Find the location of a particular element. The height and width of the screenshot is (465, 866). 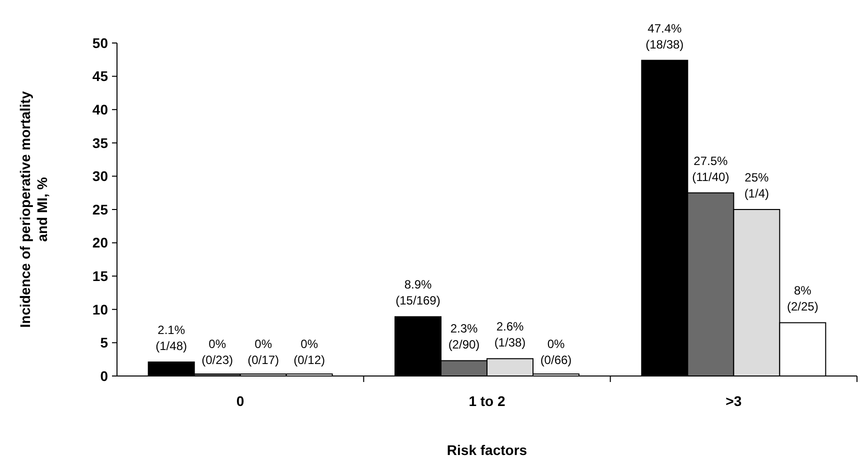

y-tick-label: 20 is located at coordinates (100, 242).